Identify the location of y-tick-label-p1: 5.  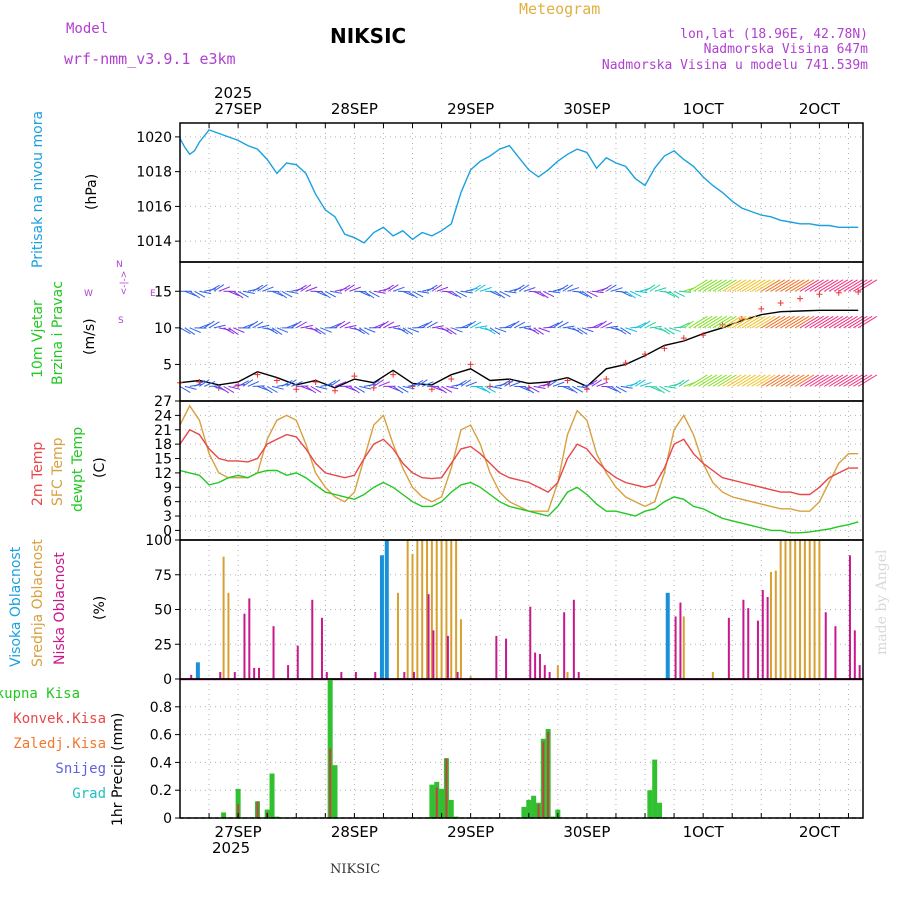
(167, 365).